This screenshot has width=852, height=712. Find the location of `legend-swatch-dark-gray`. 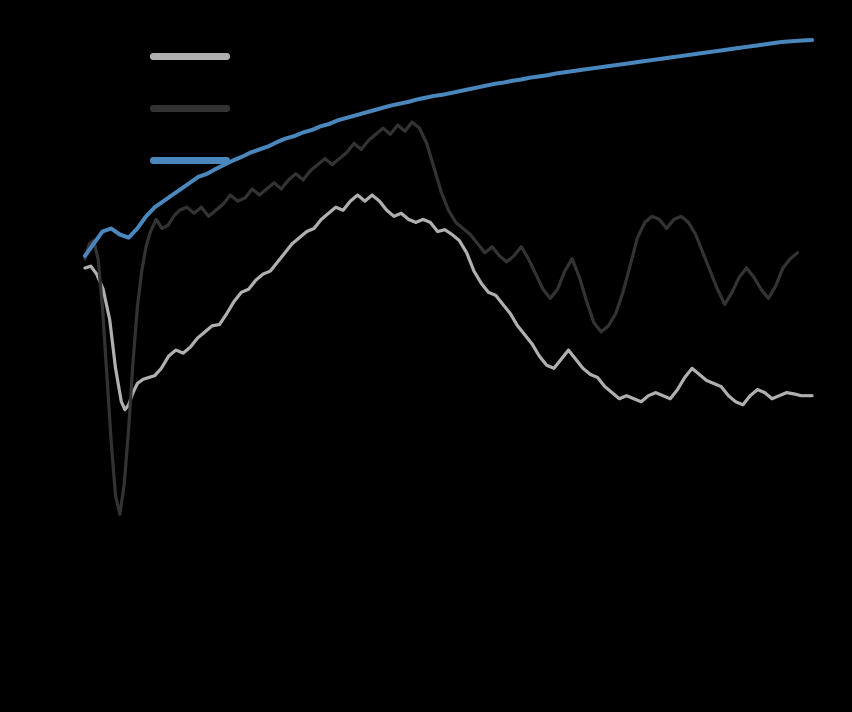

legend-swatch-dark-gray is located at coordinates (190, 108).